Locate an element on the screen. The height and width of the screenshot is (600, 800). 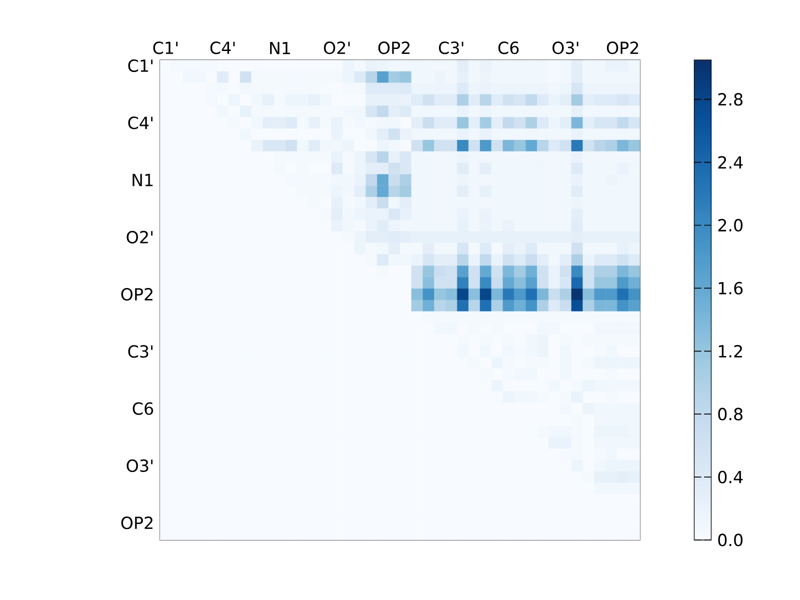
y-tick-label: N1 is located at coordinates (142, 180).